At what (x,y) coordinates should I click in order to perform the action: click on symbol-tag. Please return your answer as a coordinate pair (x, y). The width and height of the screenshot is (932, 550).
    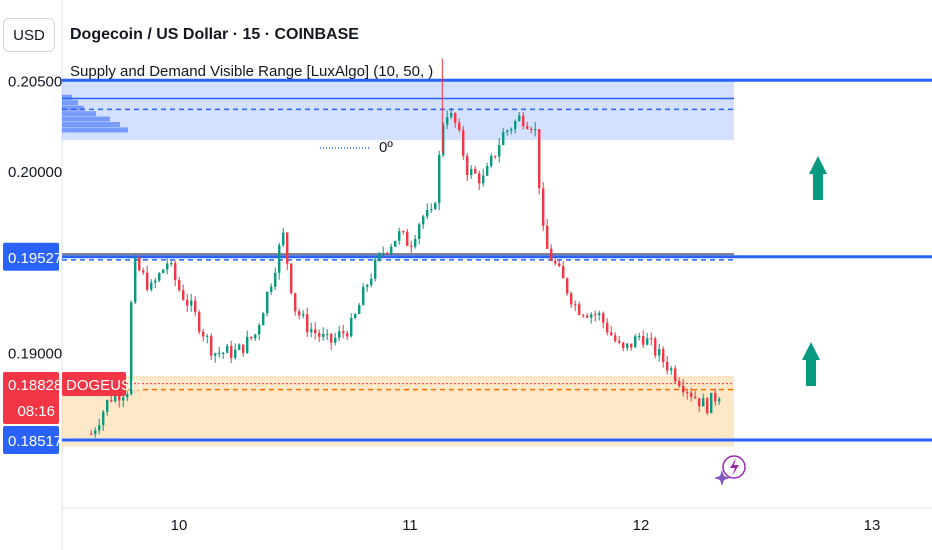
    Looking at the image, I should click on (94, 384).